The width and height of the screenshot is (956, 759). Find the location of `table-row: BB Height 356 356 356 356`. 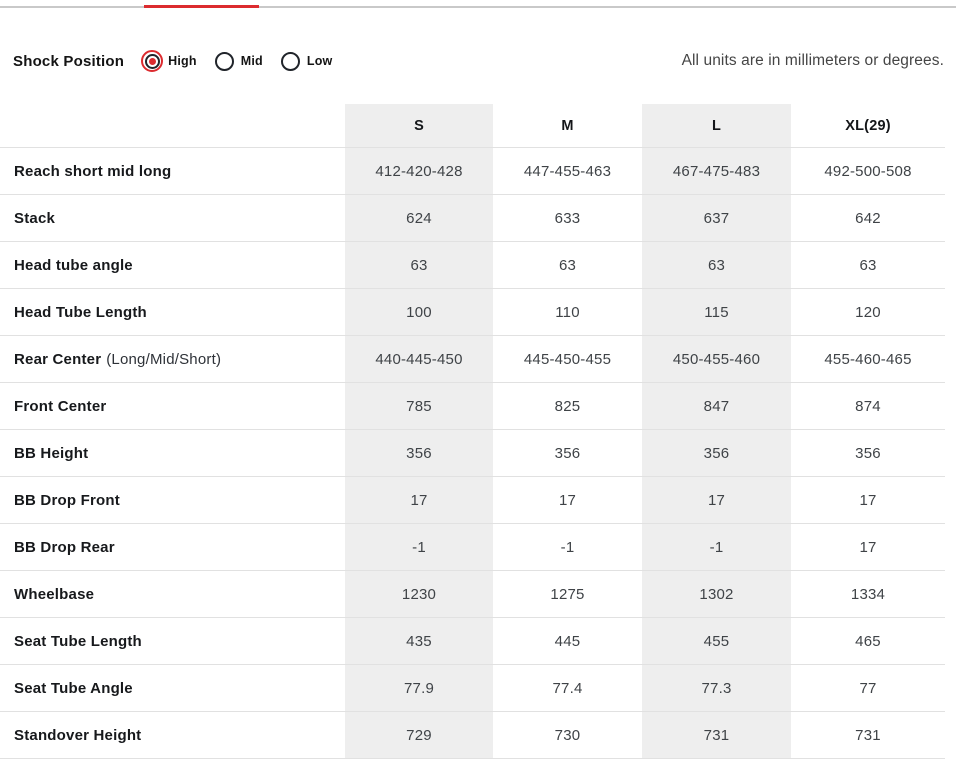

table-row: BB Height 356 356 356 356 is located at coordinates (472, 453).